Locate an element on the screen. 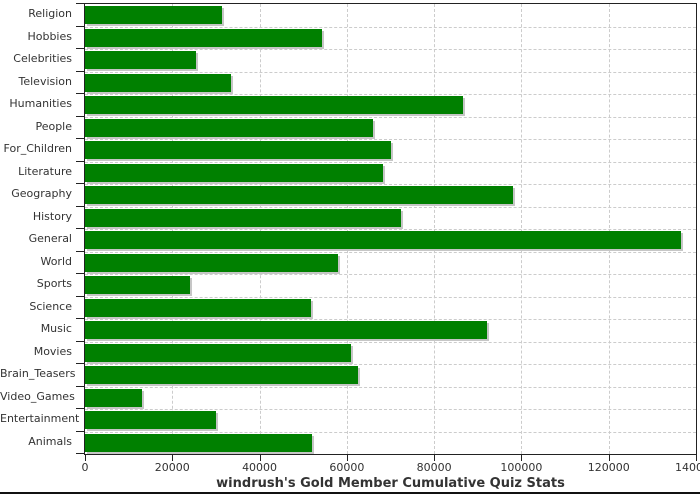 This screenshot has width=700, height=500. bar-literature is located at coordinates (234, 172).